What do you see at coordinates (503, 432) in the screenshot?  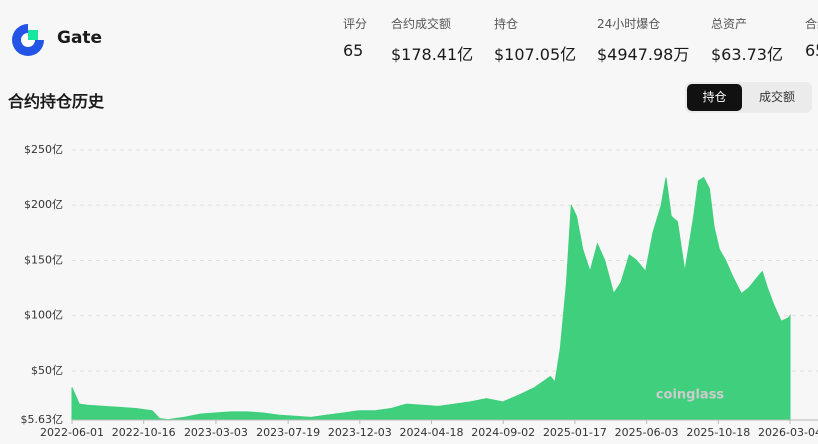 I see `x-tick-label: 2024-09-02` at bounding box center [503, 432].